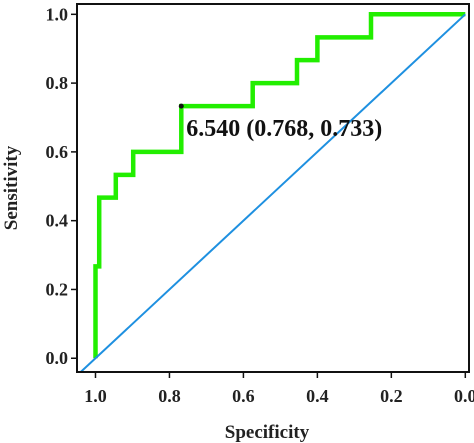 The width and height of the screenshot is (474, 443). Describe the element at coordinates (284, 129) in the screenshot. I see `cutoff-annotation-label: 6.540 (0.768, 0.733)` at that location.